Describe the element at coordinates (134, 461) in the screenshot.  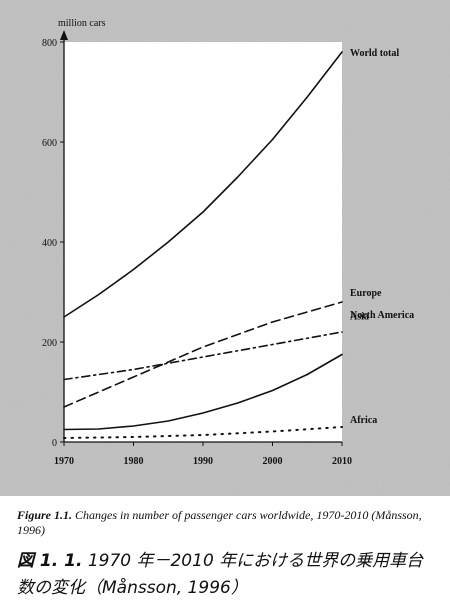
I see `x-tick-label: 1980` at that location.